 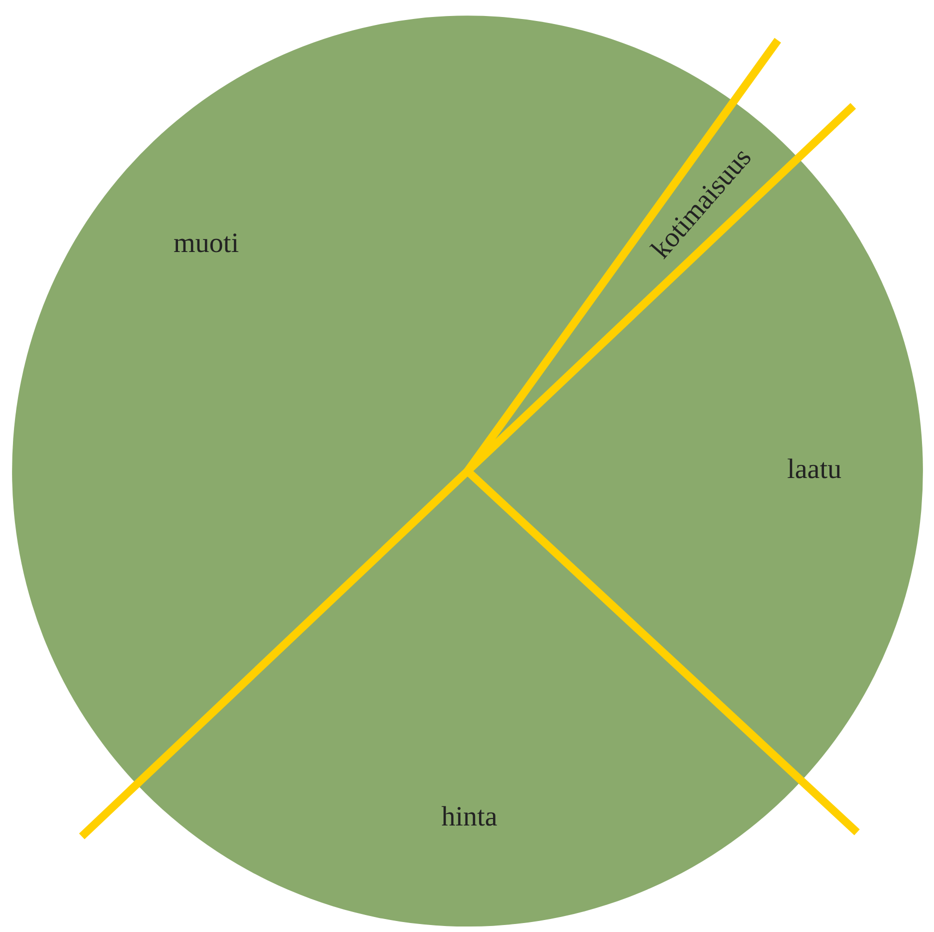 I want to click on slice-label: laatu, so click(x=814, y=469).